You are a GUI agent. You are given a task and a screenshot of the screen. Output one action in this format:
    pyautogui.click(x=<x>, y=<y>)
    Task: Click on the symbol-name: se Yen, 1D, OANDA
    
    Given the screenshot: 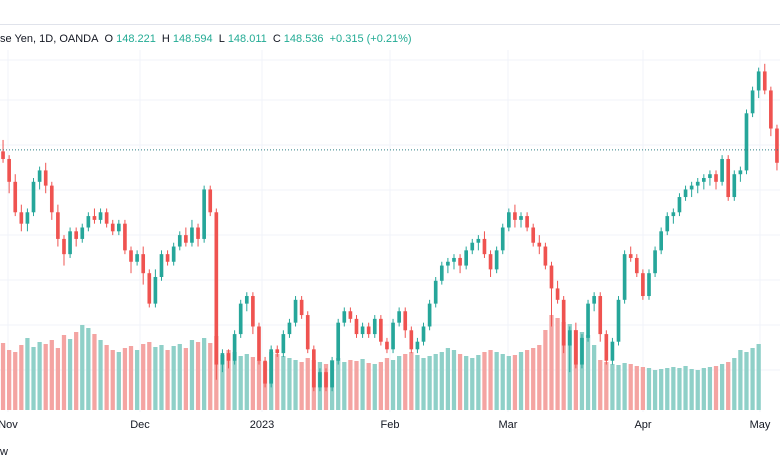 What is the action you would take?
    pyautogui.click(x=49, y=39)
    